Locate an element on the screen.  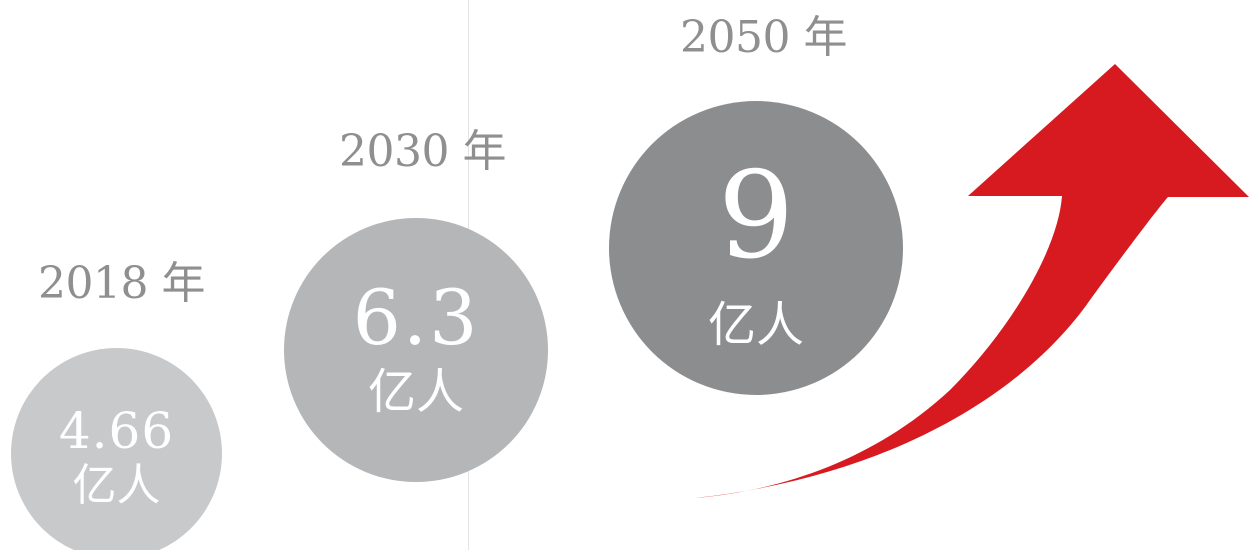
year-label-2018: 2018 年 is located at coordinates (121, 283).